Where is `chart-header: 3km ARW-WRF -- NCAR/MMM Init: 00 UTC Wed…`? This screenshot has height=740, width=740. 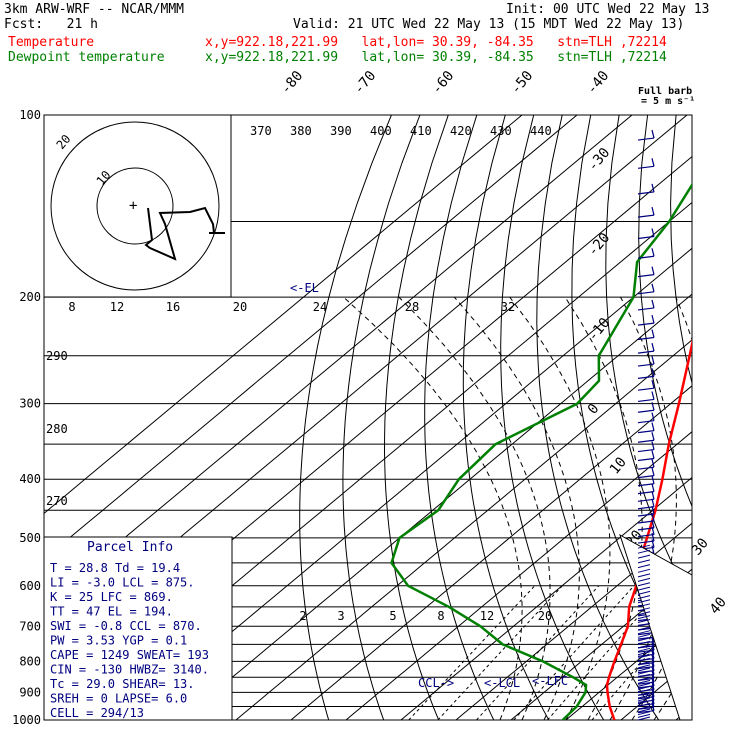
chart-header: 3km ARW-WRF -- NCAR/MMM Init: 00 UTC Wed… is located at coordinates (370, 36).